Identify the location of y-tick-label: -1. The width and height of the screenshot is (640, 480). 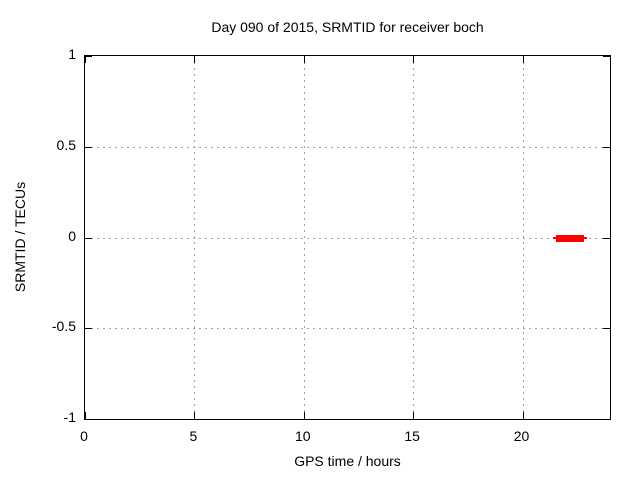
(69, 417).